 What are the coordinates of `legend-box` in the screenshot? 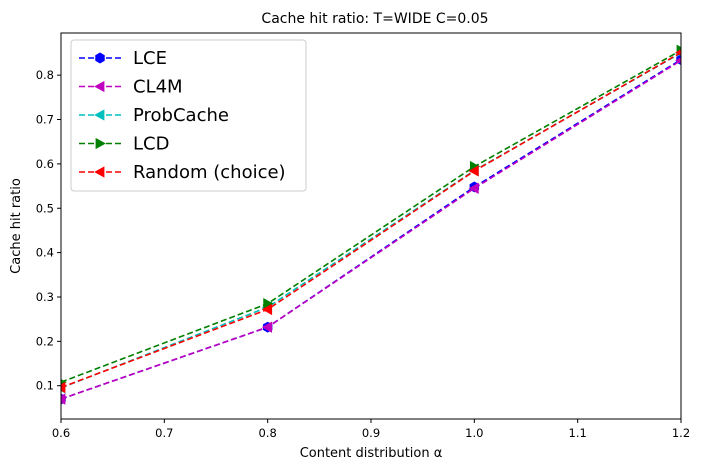 It's located at (188, 115).